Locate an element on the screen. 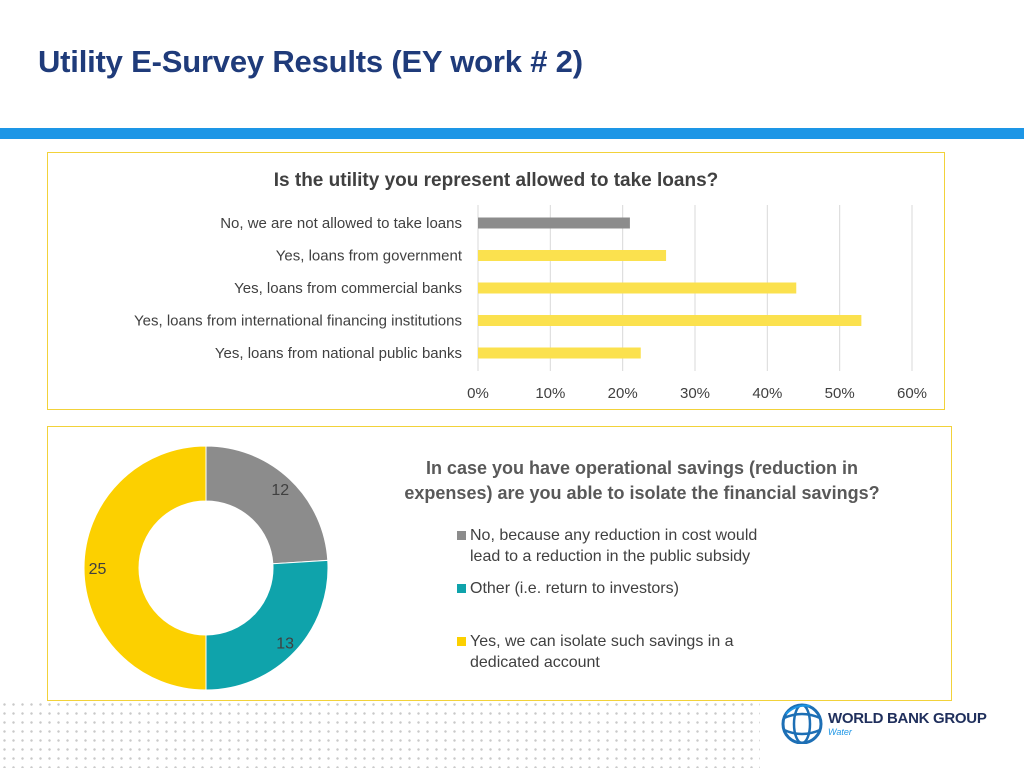 The width and height of the screenshot is (1024, 768). x-tick-label: 50% is located at coordinates (840, 393).